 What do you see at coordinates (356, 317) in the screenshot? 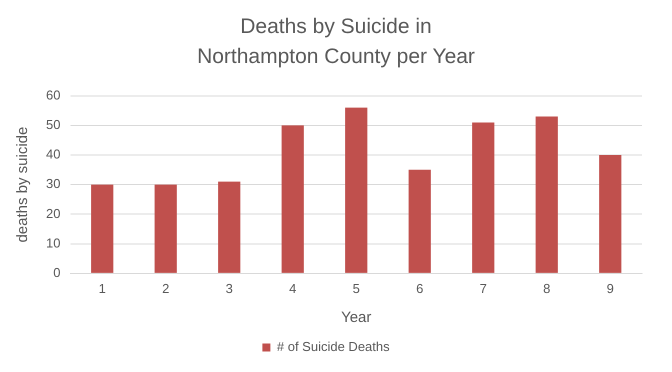
I see `x-axis-title: Year` at bounding box center [356, 317].